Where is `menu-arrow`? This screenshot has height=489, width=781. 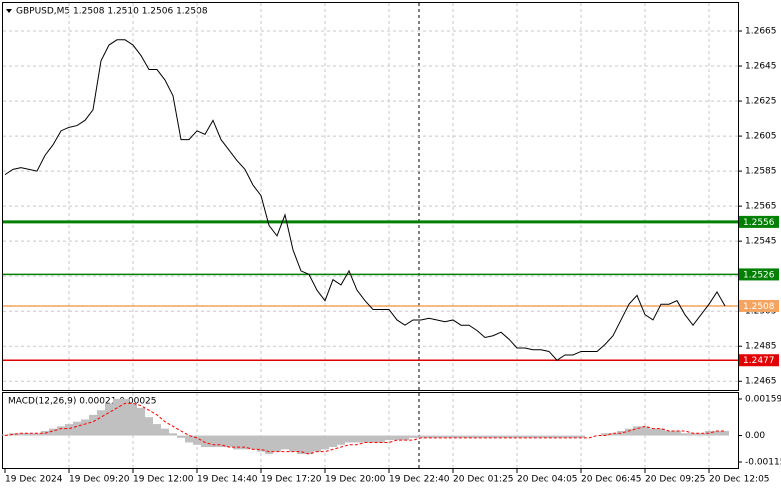
menu-arrow is located at coordinates (9, 11).